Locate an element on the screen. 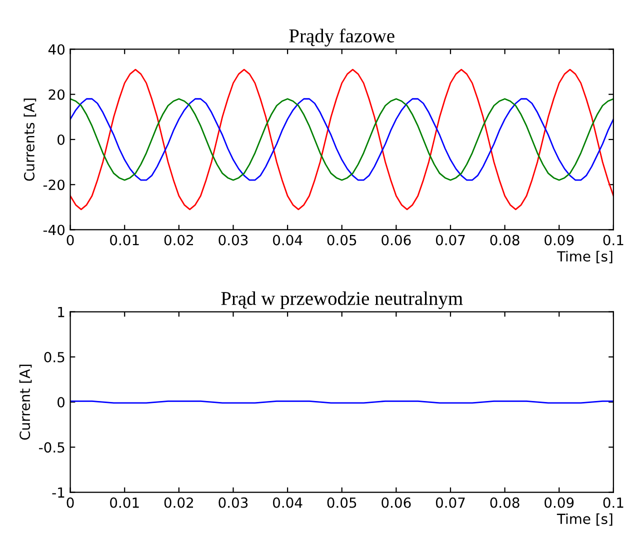 The height and width of the screenshot is (547, 639). y-tick-label: -0.5 is located at coordinates (51, 447).